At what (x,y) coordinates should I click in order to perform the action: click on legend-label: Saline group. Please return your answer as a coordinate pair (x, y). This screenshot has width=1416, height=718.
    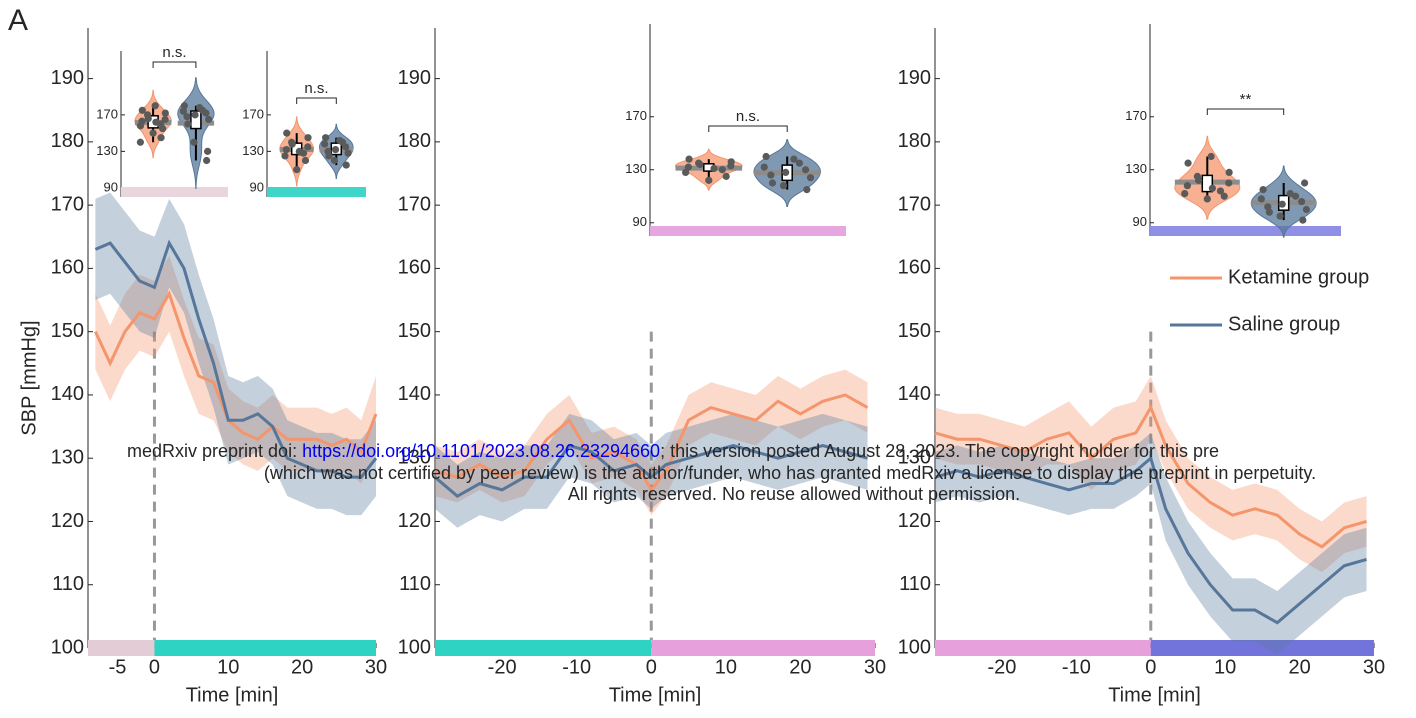
    Looking at the image, I should click on (1284, 324).